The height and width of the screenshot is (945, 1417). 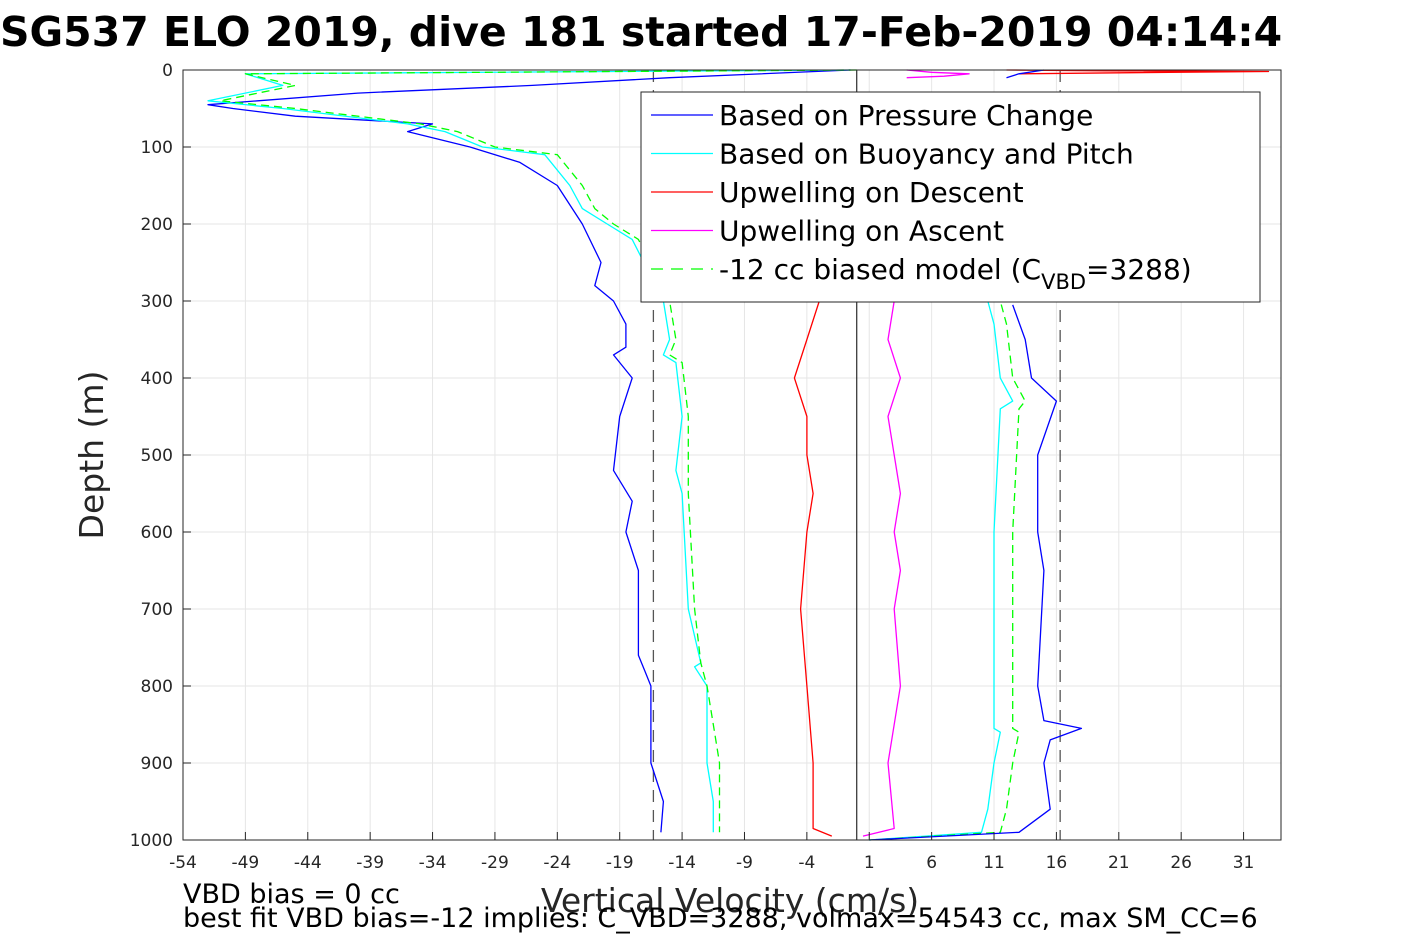 What do you see at coordinates (157, 379) in the screenshot?
I see `y-tick-label: 400` at bounding box center [157, 379].